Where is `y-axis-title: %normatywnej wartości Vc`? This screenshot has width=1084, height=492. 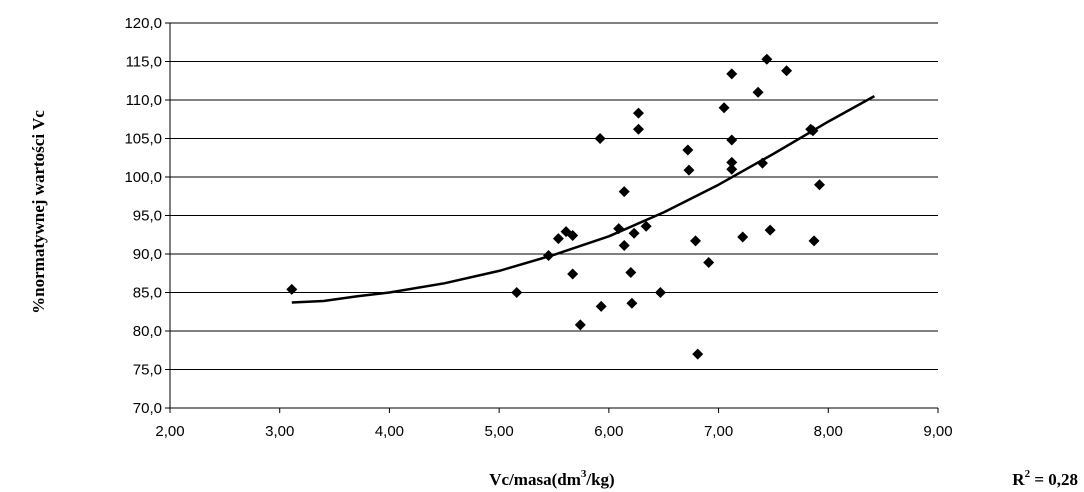 y-axis-title: %normatywnej wartości Vc is located at coordinates (38, 212).